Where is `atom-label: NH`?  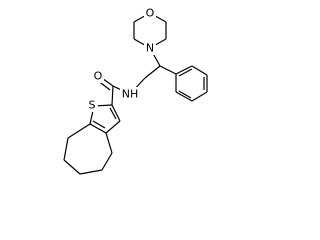 atom-label: NH is located at coordinates (130, 94).